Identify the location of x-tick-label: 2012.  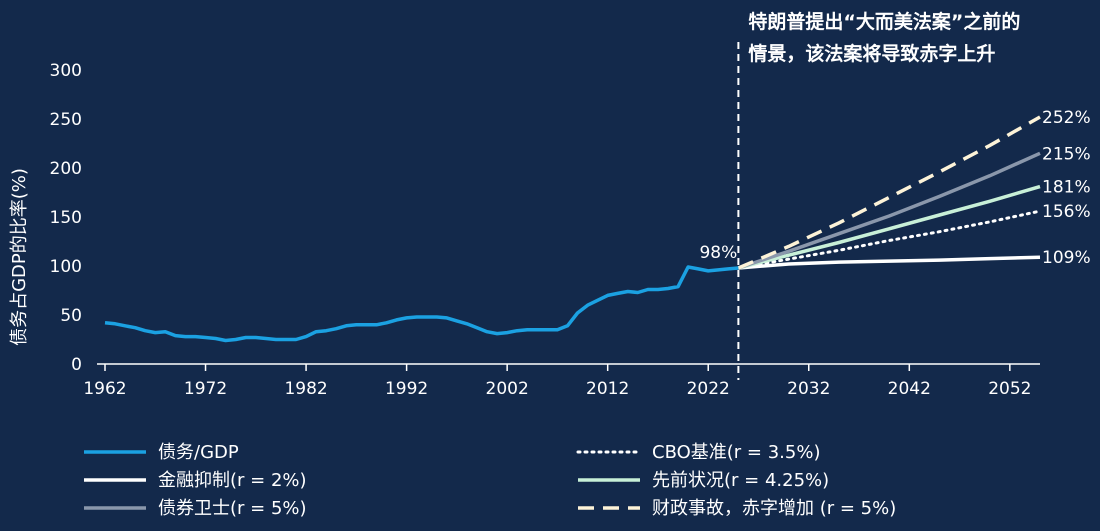
(607, 389).